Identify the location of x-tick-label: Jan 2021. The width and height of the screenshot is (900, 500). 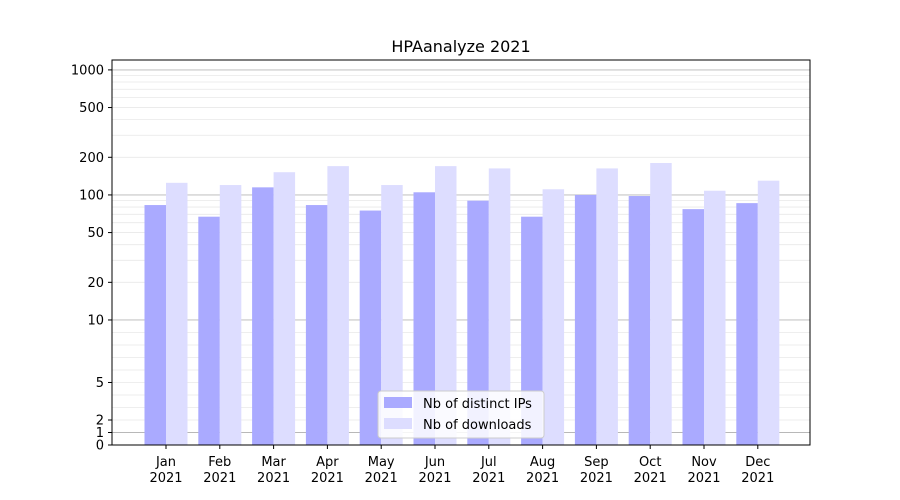
(165, 470).